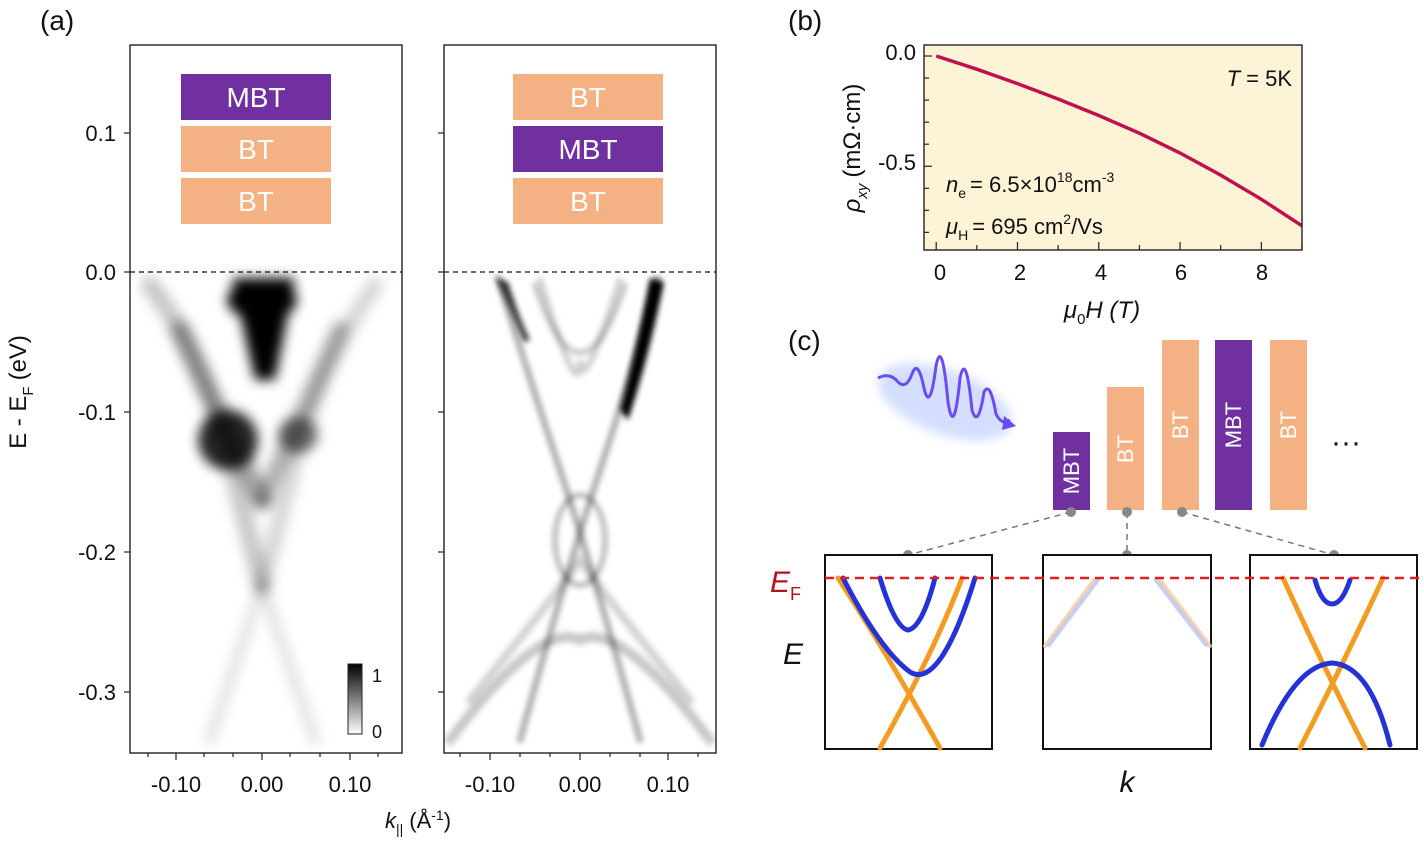 The width and height of the screenshot is (1424, 844). Describe the element at coordinates (1118, 141) in the screenshot. I see `hall-curve` at that location.